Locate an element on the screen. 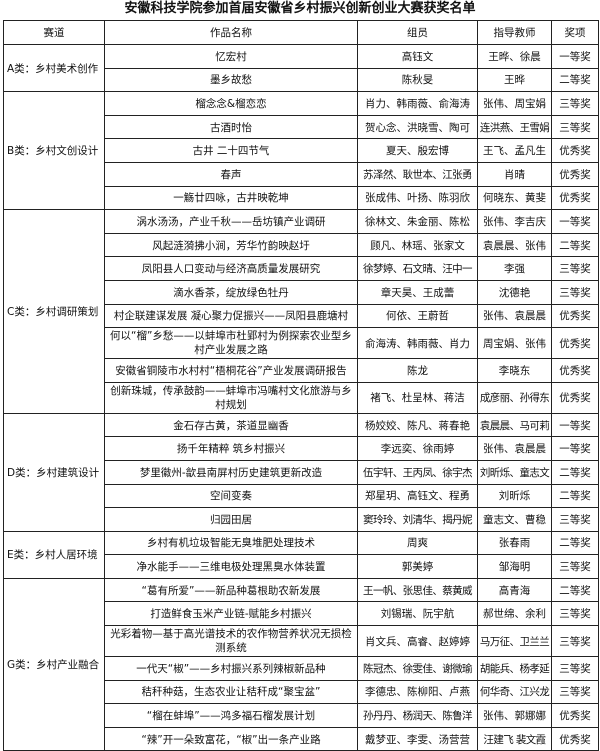  members-cell: 肖文兵、高睿、赵婷婷 is located at coordinates (417, 641).